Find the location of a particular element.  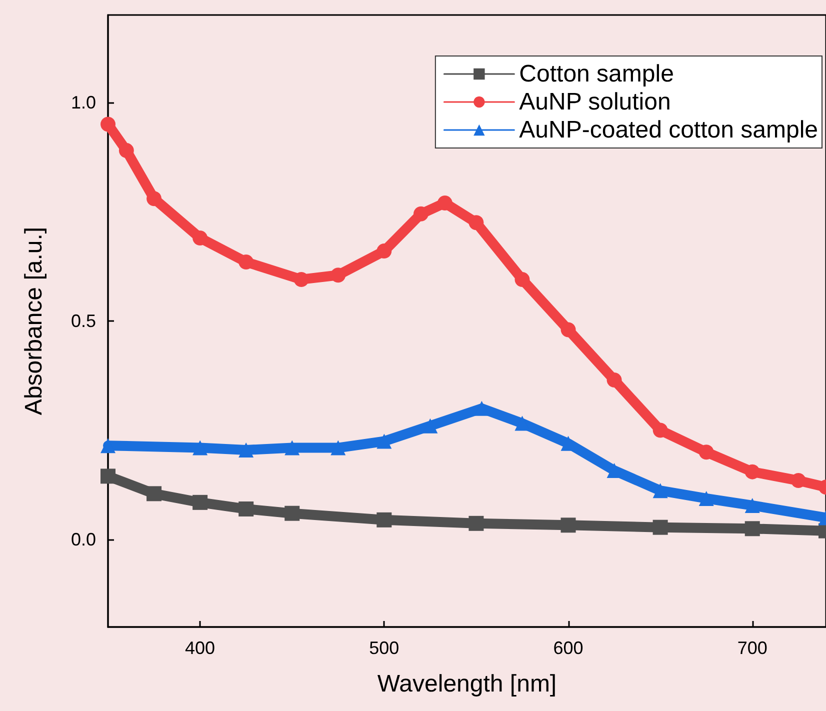

y-axis-title: Absorbance [a.u.] is located at coordinates (34, 321).